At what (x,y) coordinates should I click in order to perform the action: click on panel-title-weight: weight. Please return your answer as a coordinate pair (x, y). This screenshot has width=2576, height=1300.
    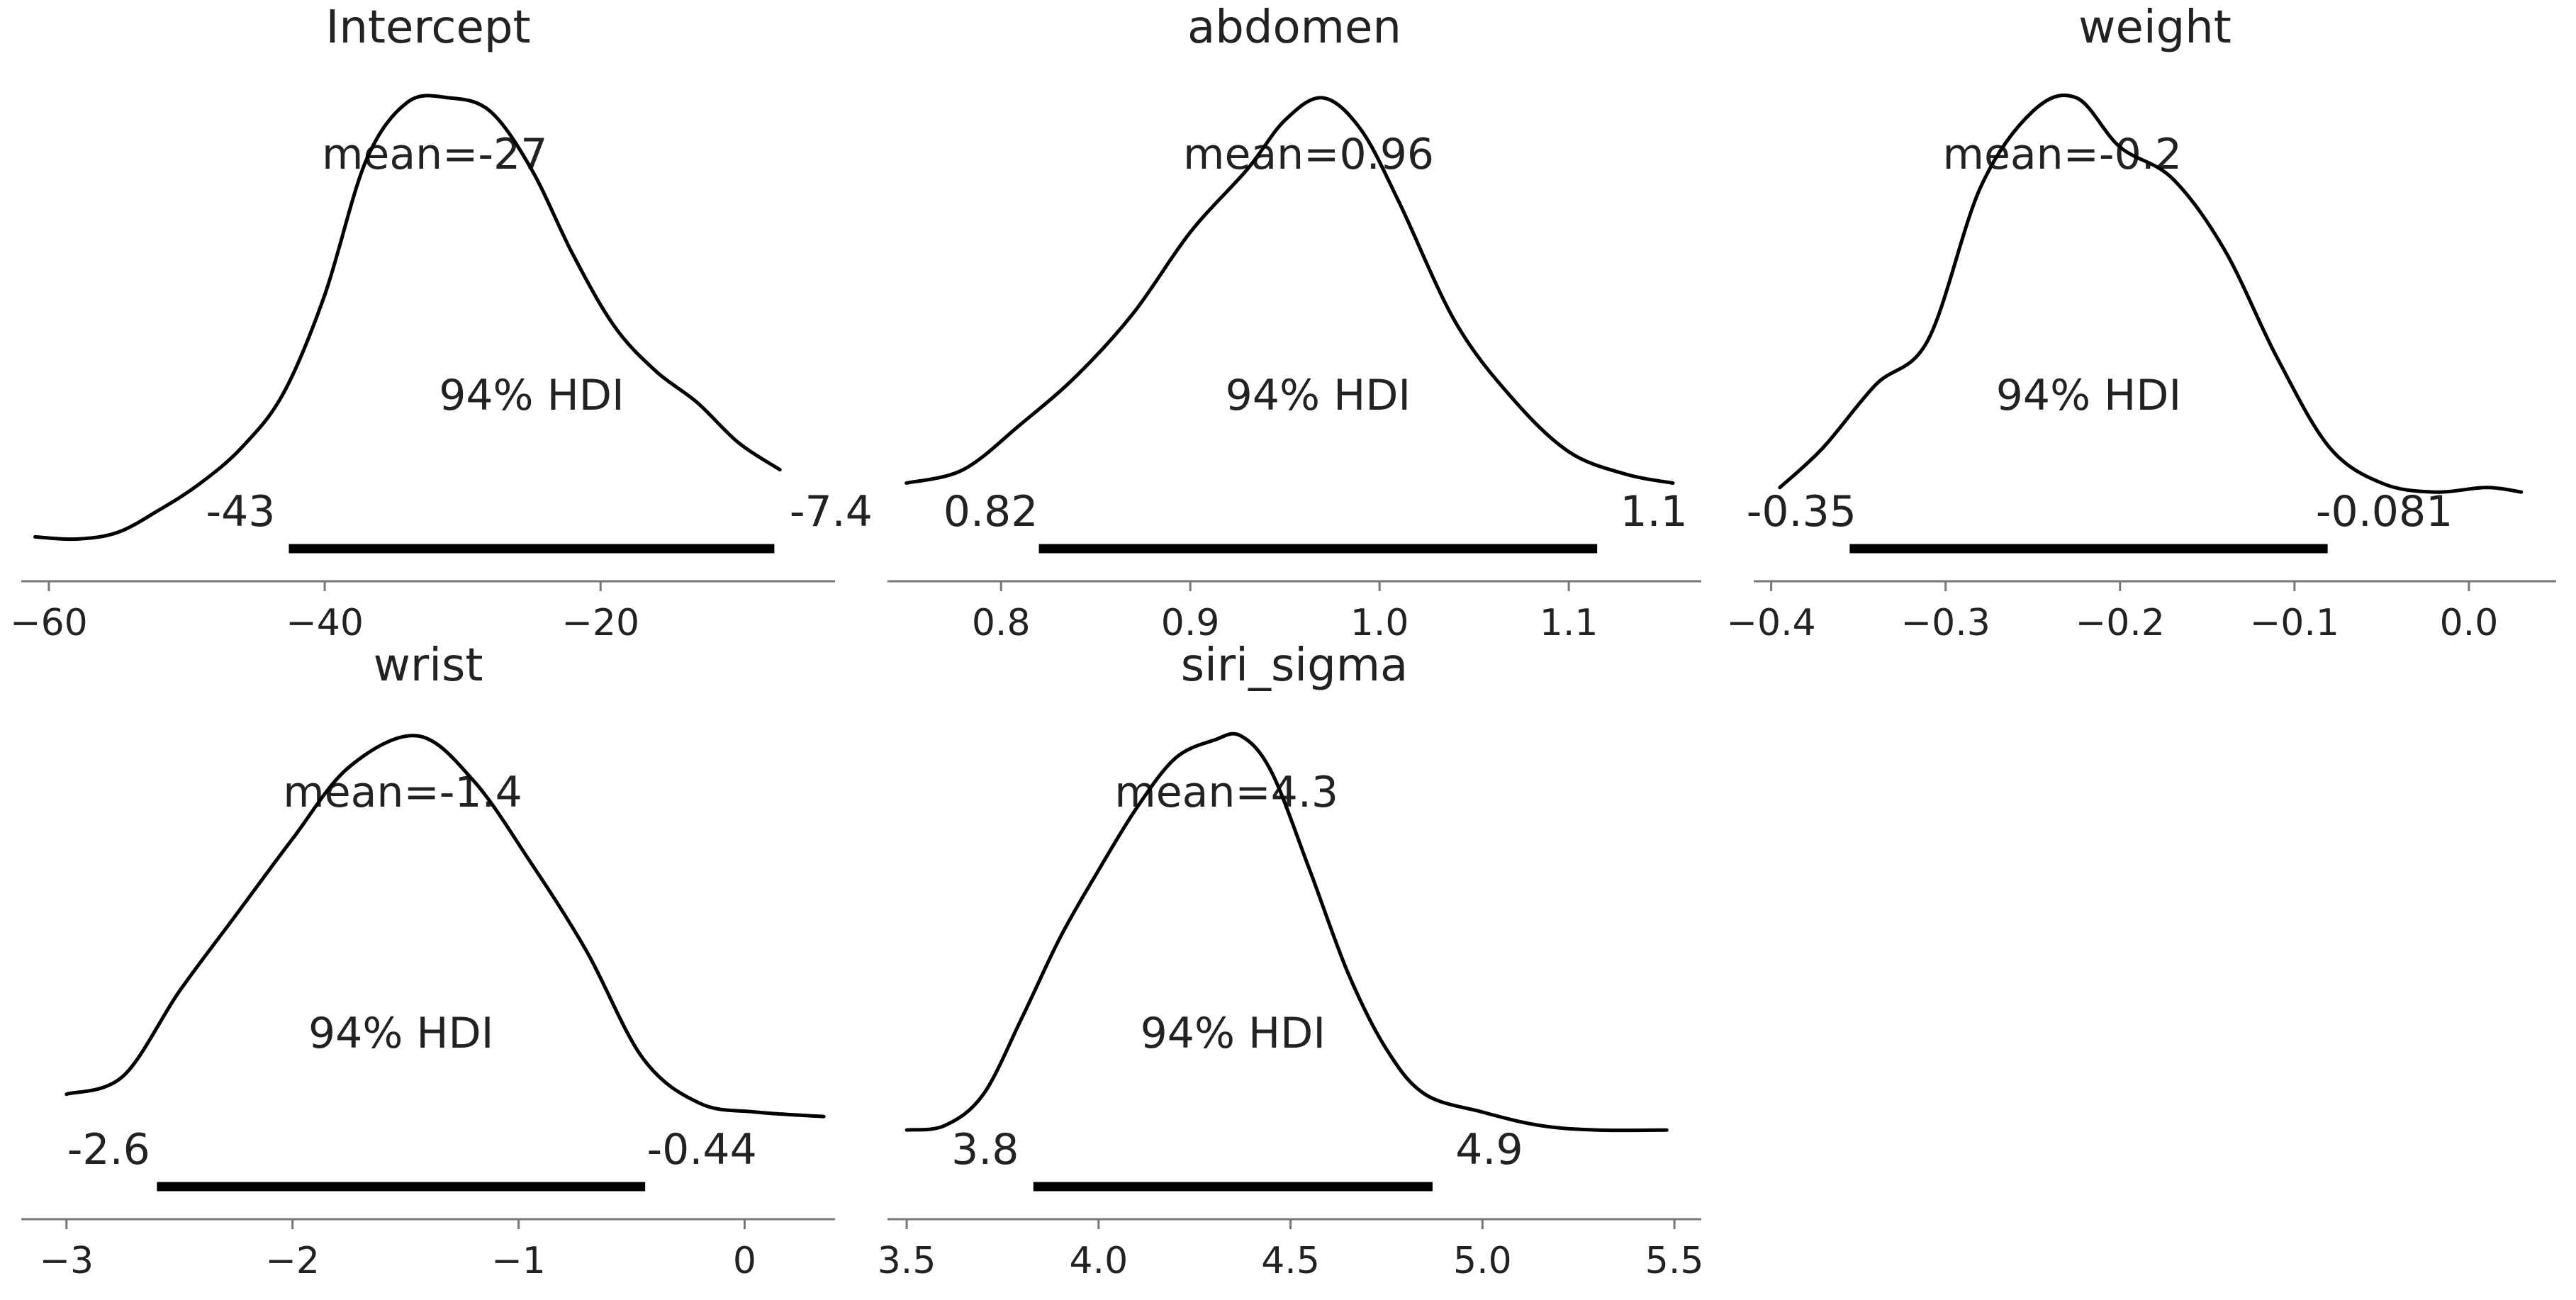
    Looking at the image, I should click on (2155, 27).